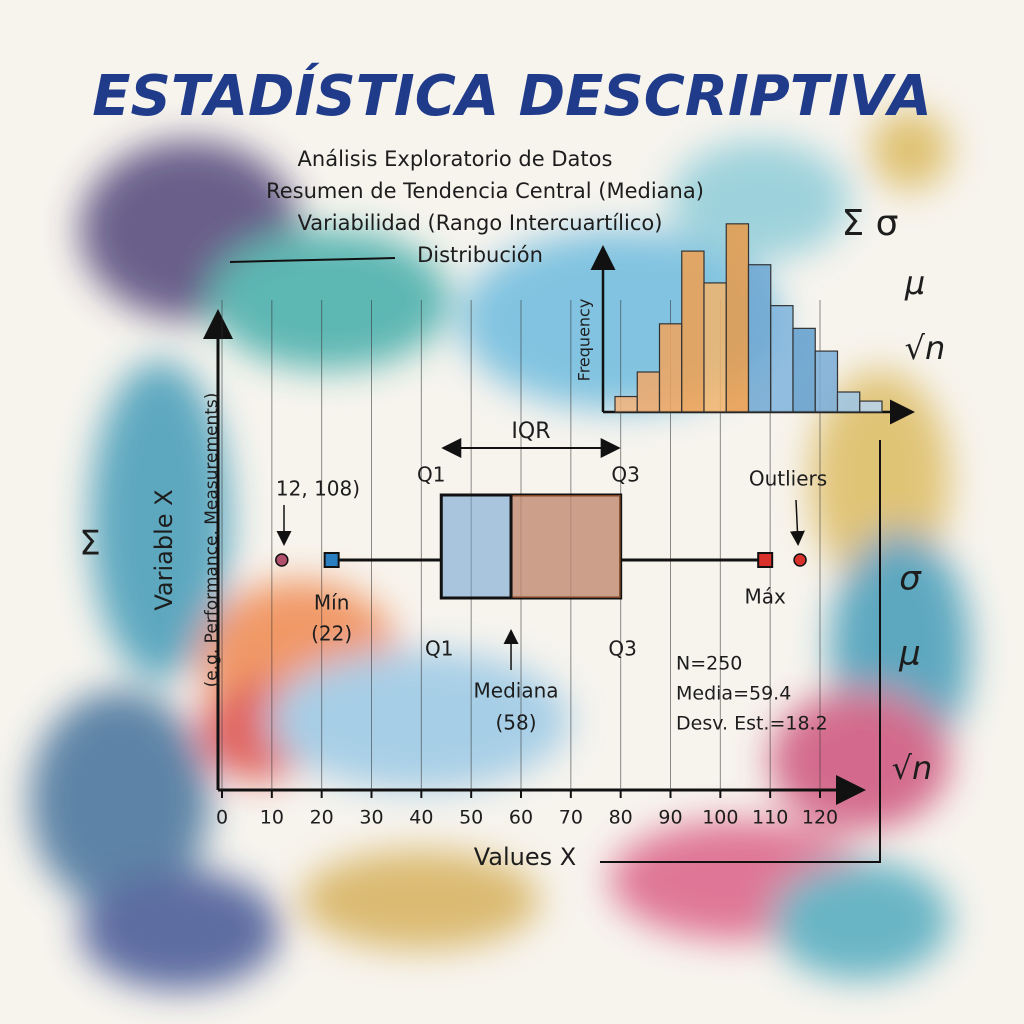  What do you see at coordinates (516, 723) in the screenshot?
I see `median-value-label: (58)` at bounding box center [516, 723].